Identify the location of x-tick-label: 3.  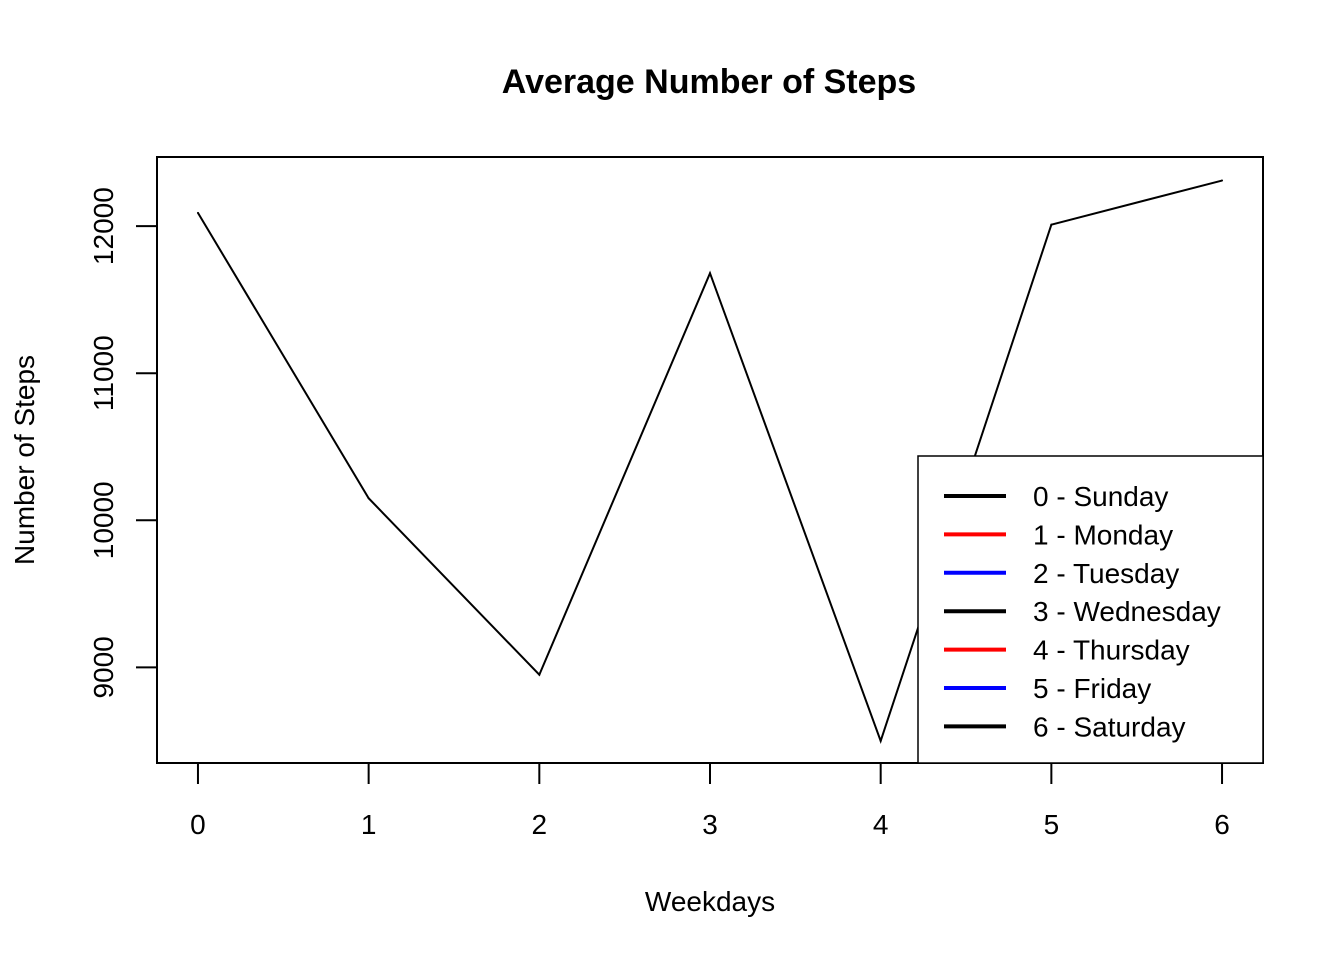
(710, 824).